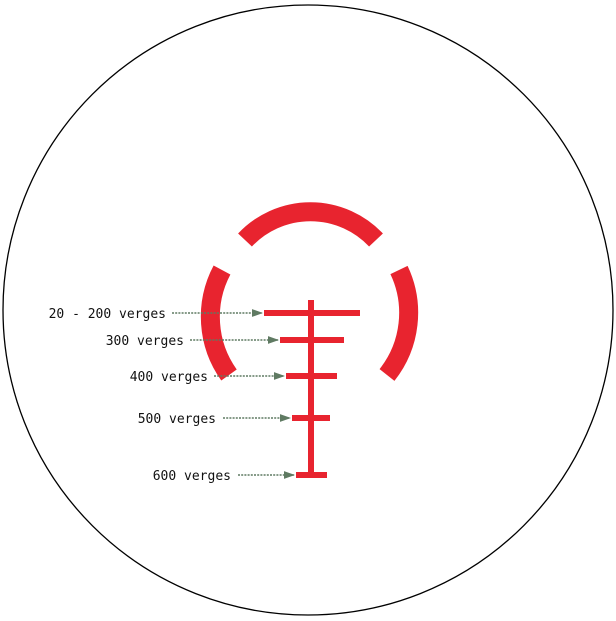 The width and height of the screenshot is (616, 621). Describe the element at coordinates (309, 291) in the screenshot. I see `horseshoe-reticle` at that location.